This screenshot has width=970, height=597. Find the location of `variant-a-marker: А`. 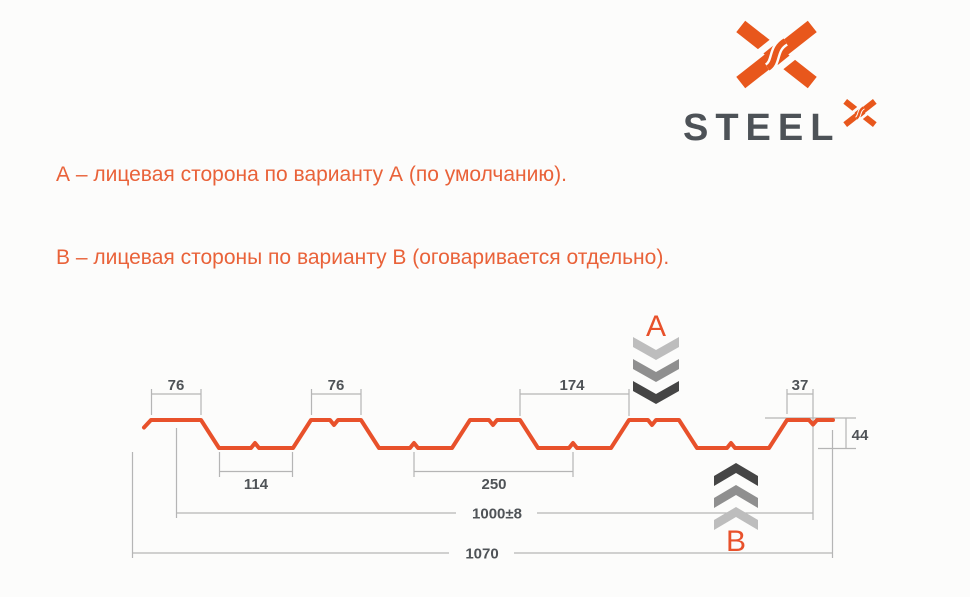

variant-a-marker: А is located at coordinates (656, 357).